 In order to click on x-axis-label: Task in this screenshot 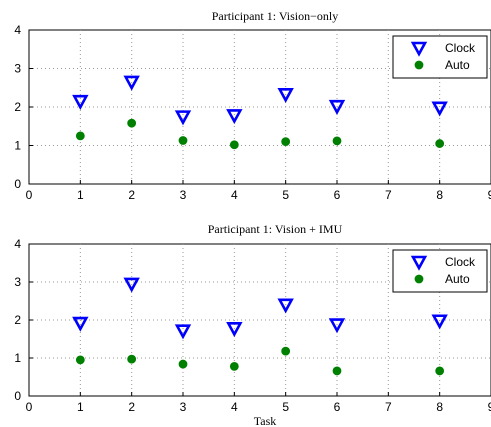, I will do `click(265, 420)`.